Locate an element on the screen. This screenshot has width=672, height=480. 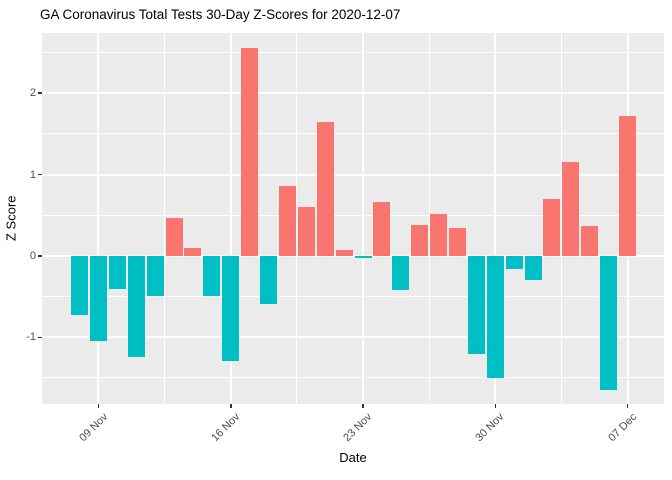
y-axis-title: Z Score is located at coordinates (11, 218).